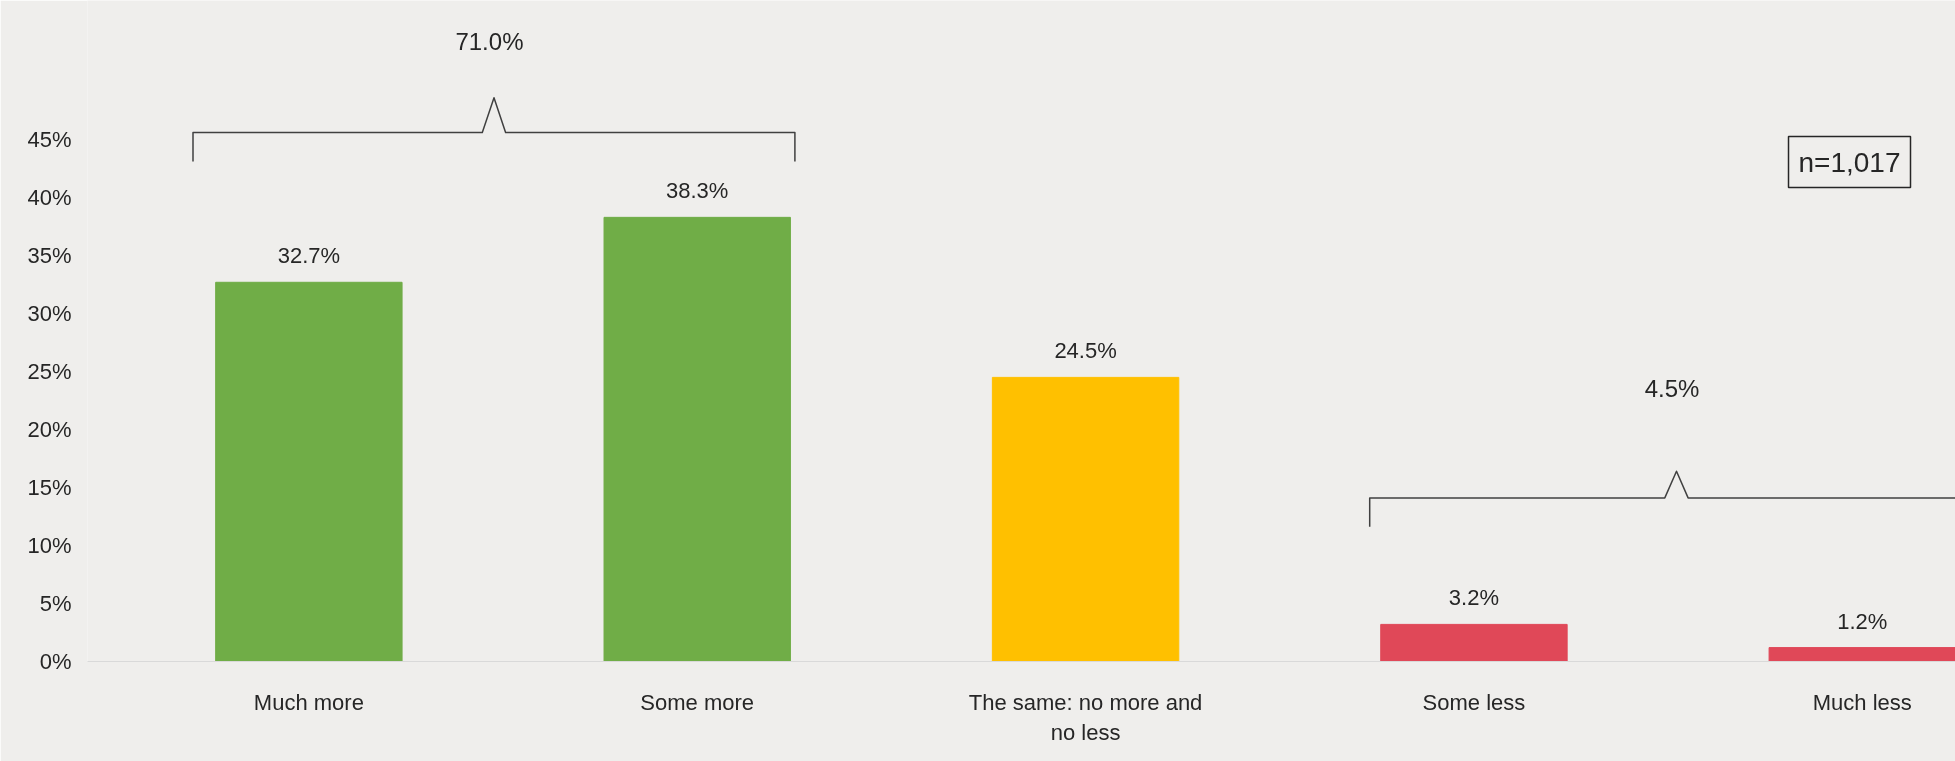 Image resolution: width=1955 pixels, height=761 pixels. What do you see at coordinates (49, 546) in the screenshot?
I see `y-tick-label: 10%` at bounding box center [49, 546].